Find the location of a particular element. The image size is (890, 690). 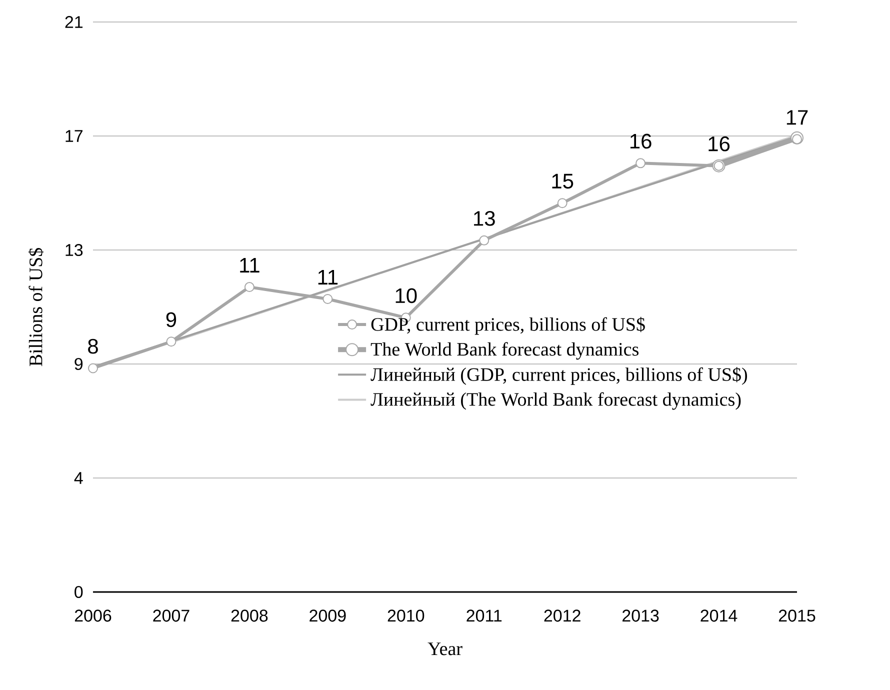

data-label: 9 is located at coordinates (171, 320).